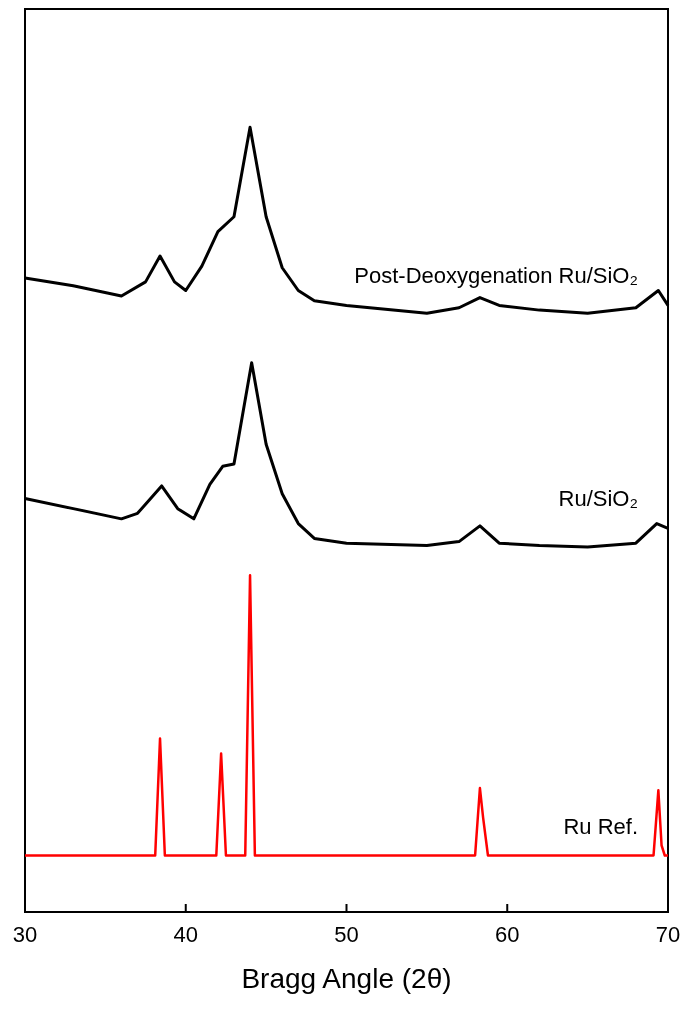 This screenshot has width=688, height=1016. I want to click on x-axis-title: Bragg Angle (2θ), so click(346, 978).